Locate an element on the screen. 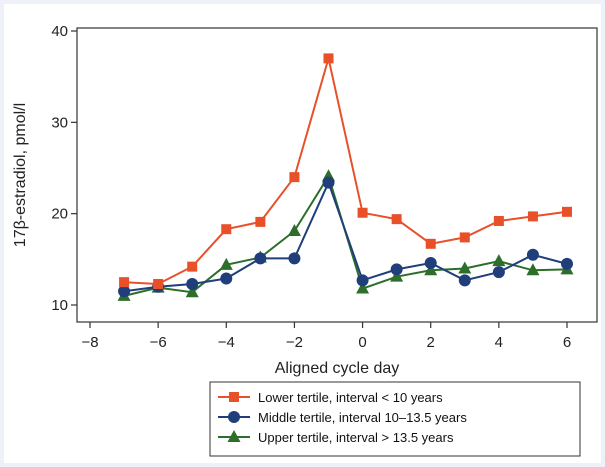 The image size is (605, 467). legend-box is located at coordinates (395, 419).